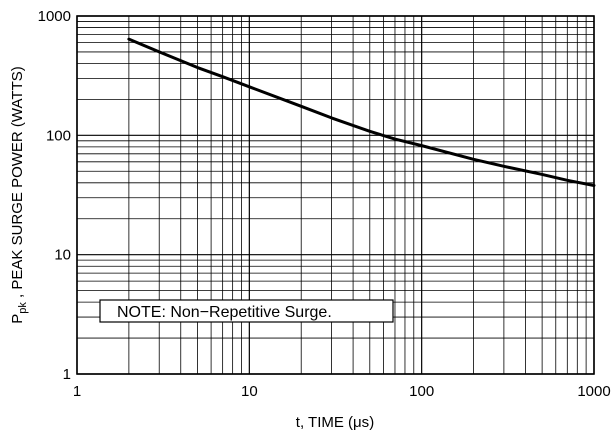 The height and width of the screenshot is (437, 611). I want to click on y-axis-title-subscript: pk, so click(23, 308).